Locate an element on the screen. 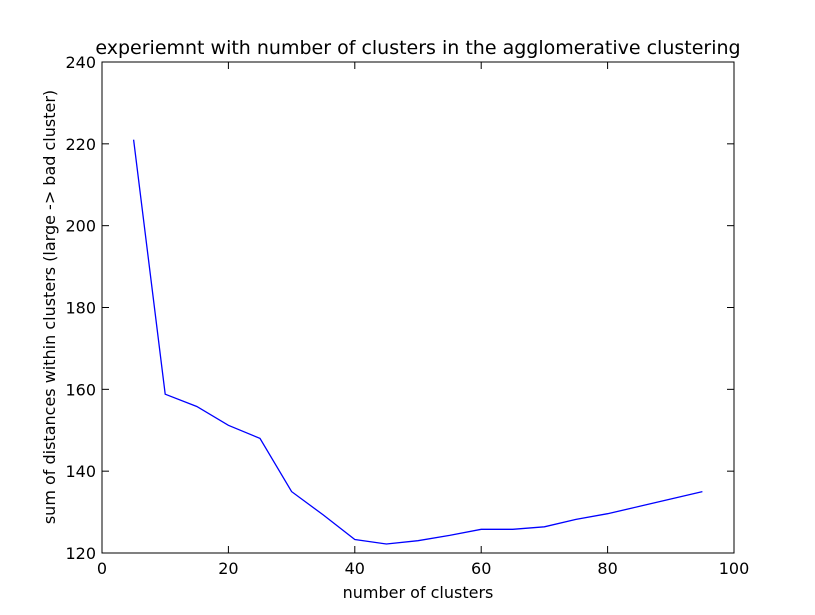 The width and height of the screenshot is (815, 615). x-tick-label: 0 is located at coordinates (102, 568).